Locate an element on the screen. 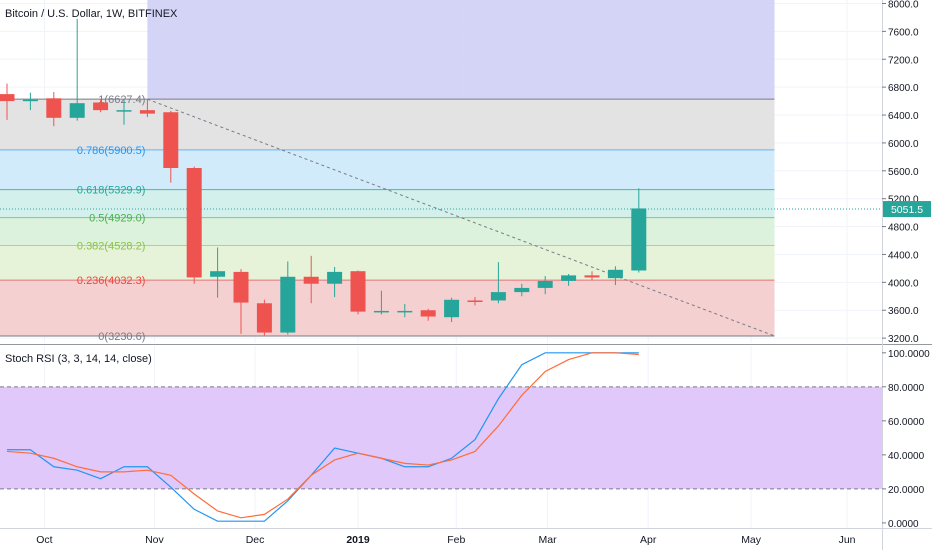 Image resolution: width=932 pixels, height=550 pixels. price-axis-label: 4400.0 is located at coordinates (903, 255).